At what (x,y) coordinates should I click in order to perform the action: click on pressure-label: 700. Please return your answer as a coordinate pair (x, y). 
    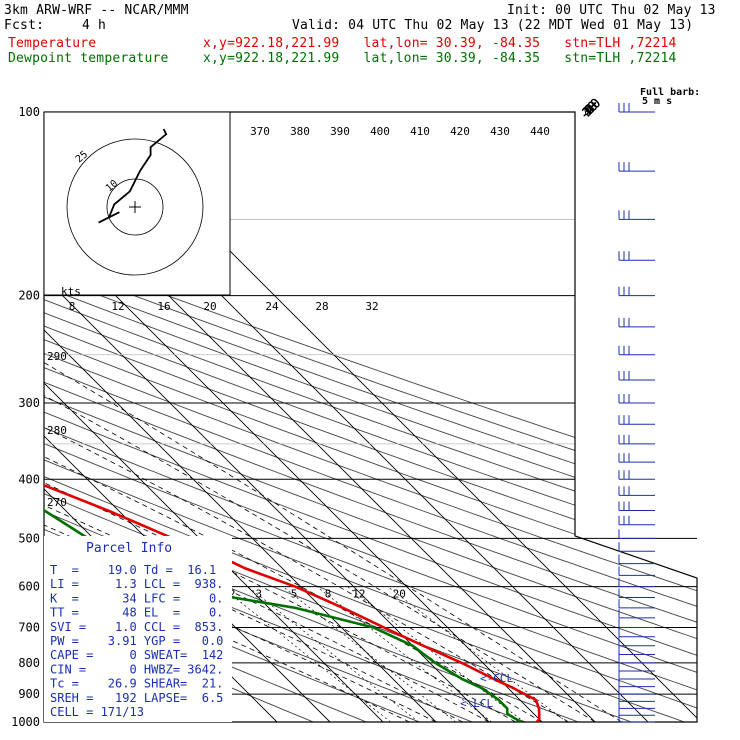
    Looking at the image, I should click on (29, 628).